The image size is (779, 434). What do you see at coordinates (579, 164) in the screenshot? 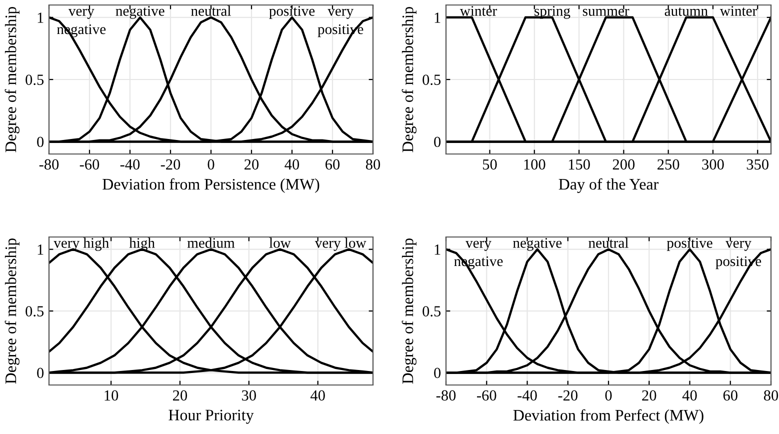
I see `x-tick-label: 150` at bounding box center [579, 164].